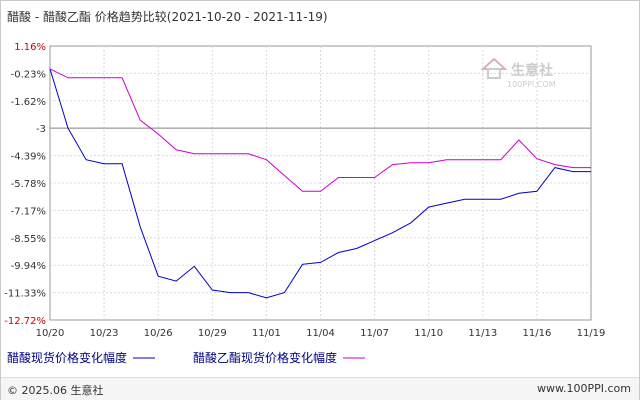  I want to click on x-tick-label: 11/04, so click(320, 333).